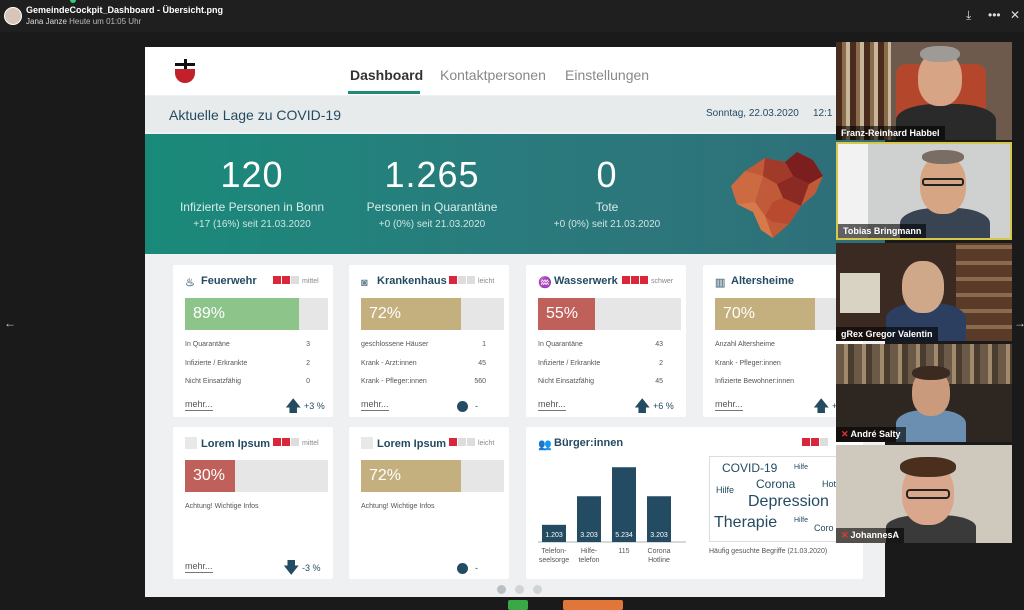 The image size is (1024, 610). Describe the element at coordinates (46, 21) in the screenshot. I see `uploader-name: Jana Janze` at that location.